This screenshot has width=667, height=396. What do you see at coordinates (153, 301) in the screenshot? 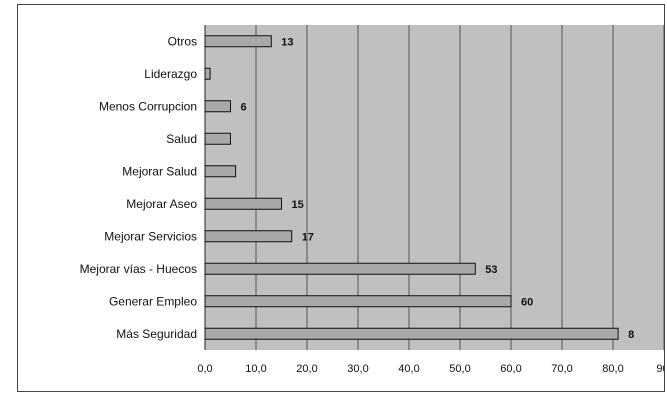
I see `category-label: Generar Empleo` at bounding box center [153, 301].